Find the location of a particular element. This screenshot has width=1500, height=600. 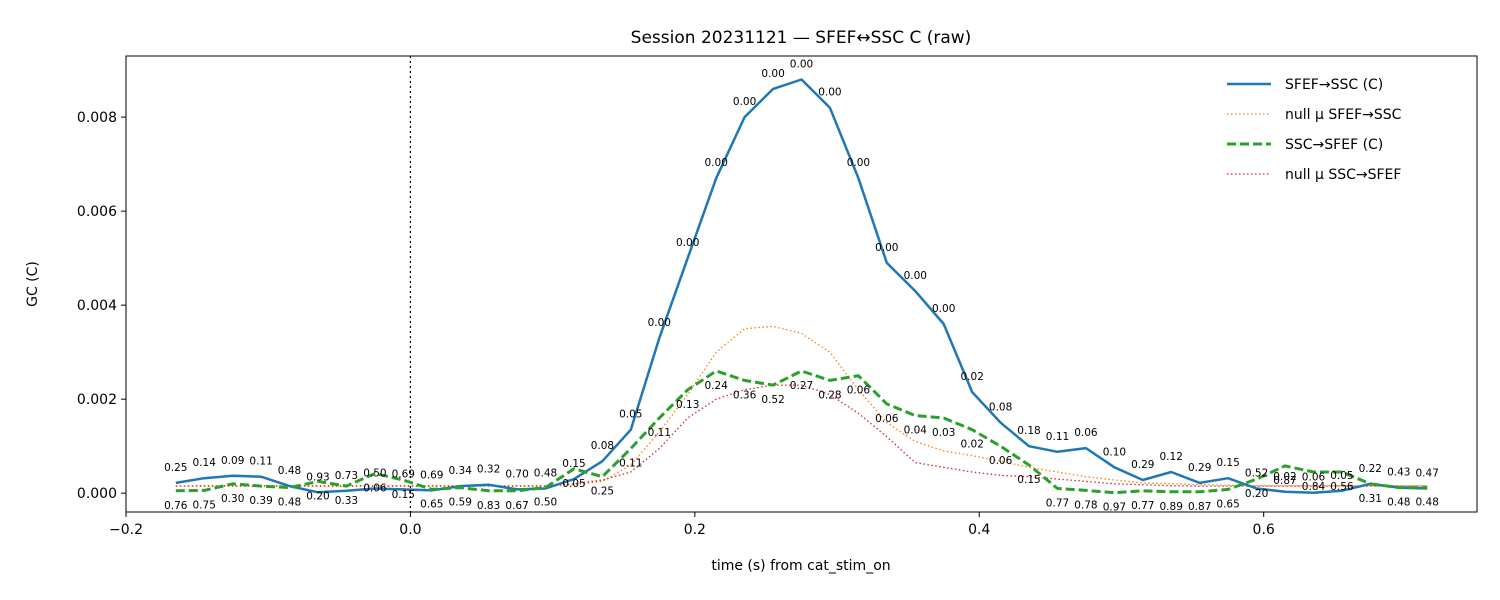

x-tick-label: 0.4 is located at coordinates (979, 530).